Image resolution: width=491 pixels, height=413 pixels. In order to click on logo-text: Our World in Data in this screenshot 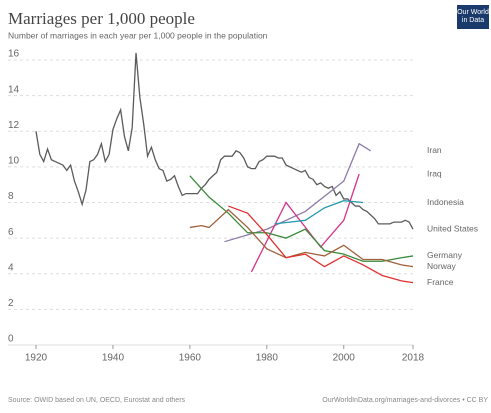, I will do `click(473, 16)`.